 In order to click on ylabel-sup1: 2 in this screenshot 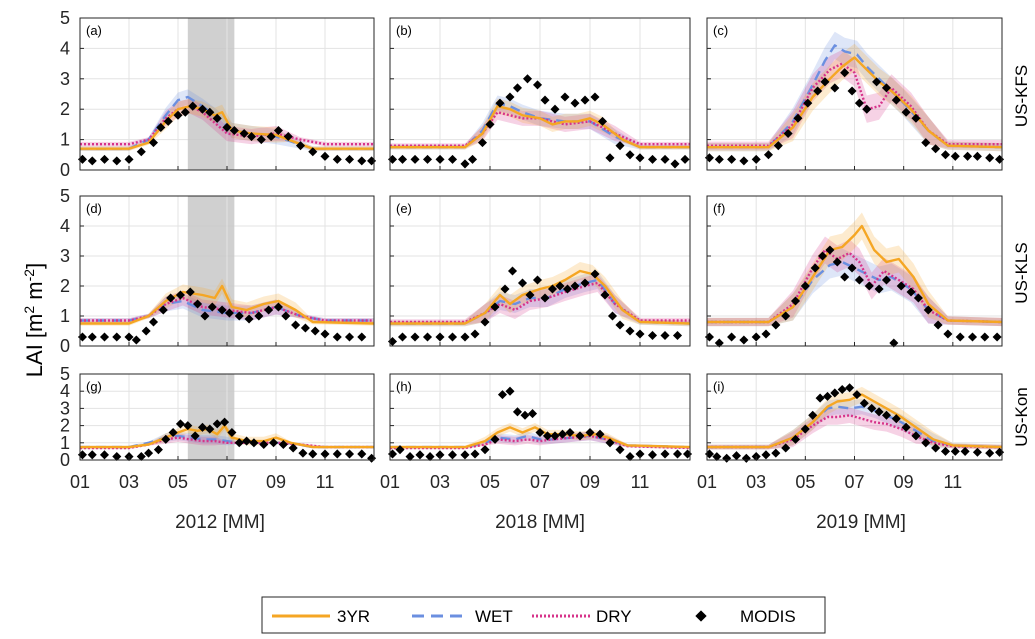, I will do `click(29, 310)`.